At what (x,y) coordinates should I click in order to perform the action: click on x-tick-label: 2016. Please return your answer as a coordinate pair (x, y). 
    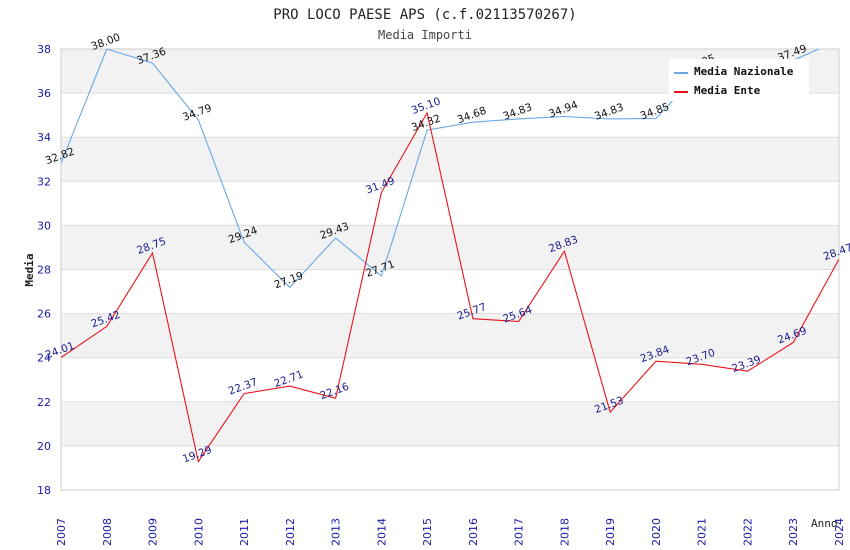
    Looking at the image, I should click on (473, 532).